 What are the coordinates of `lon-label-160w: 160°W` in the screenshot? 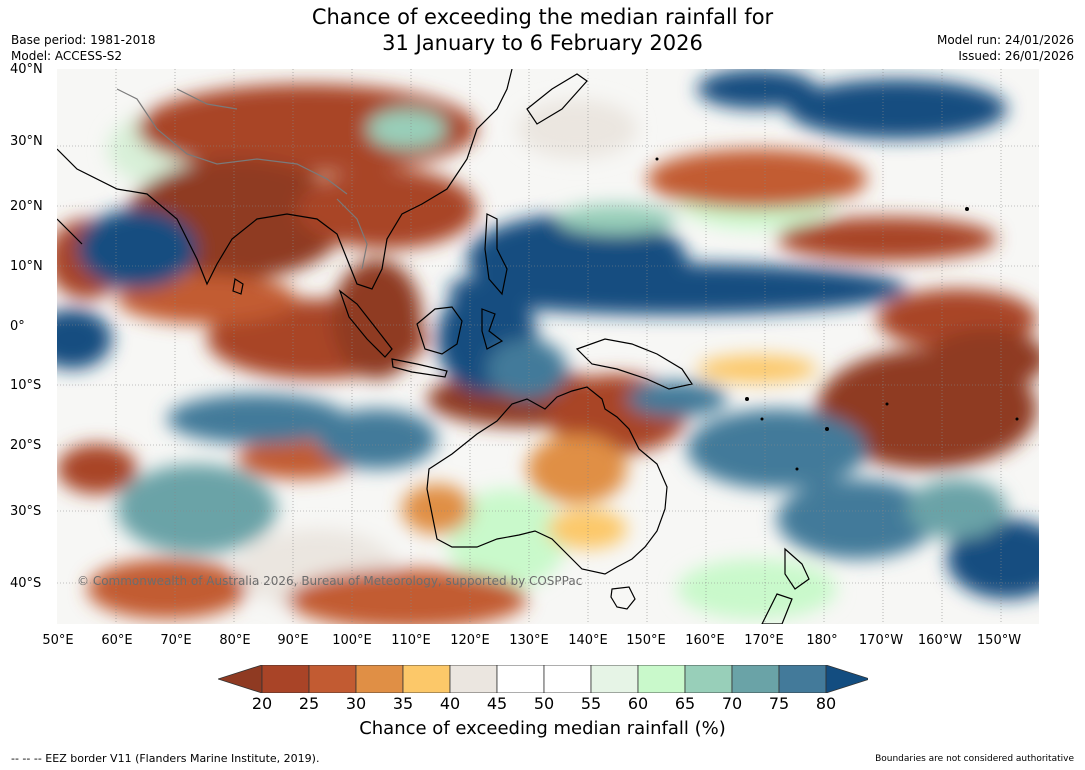 It's located at (940, 640).